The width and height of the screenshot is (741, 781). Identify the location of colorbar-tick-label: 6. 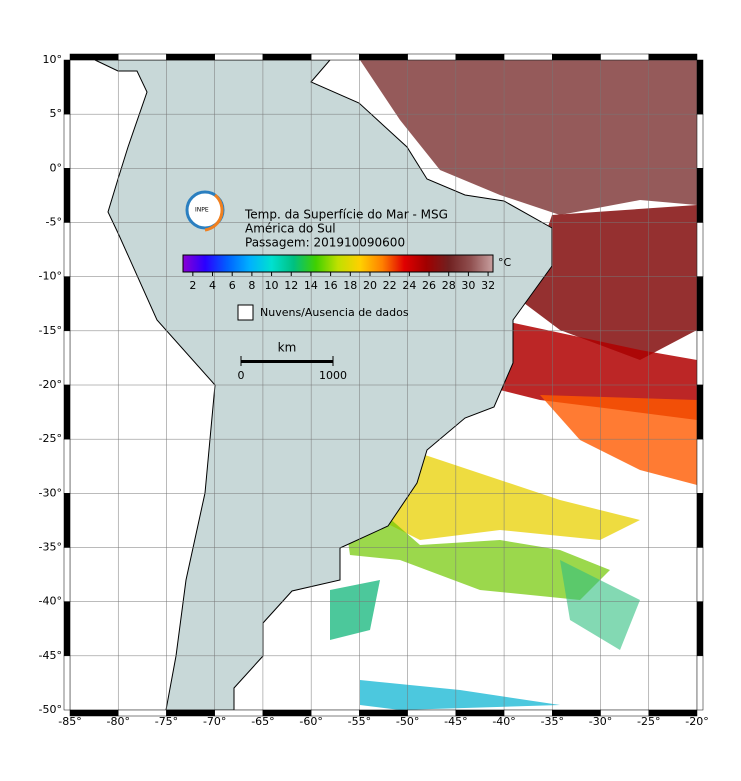
(232, 285).